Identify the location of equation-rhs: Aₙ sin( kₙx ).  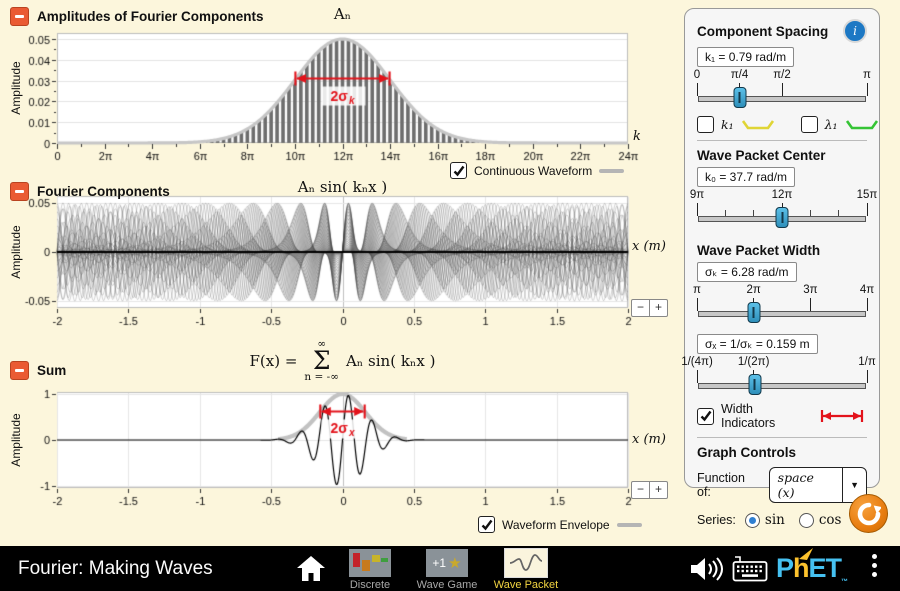
(390, 361).